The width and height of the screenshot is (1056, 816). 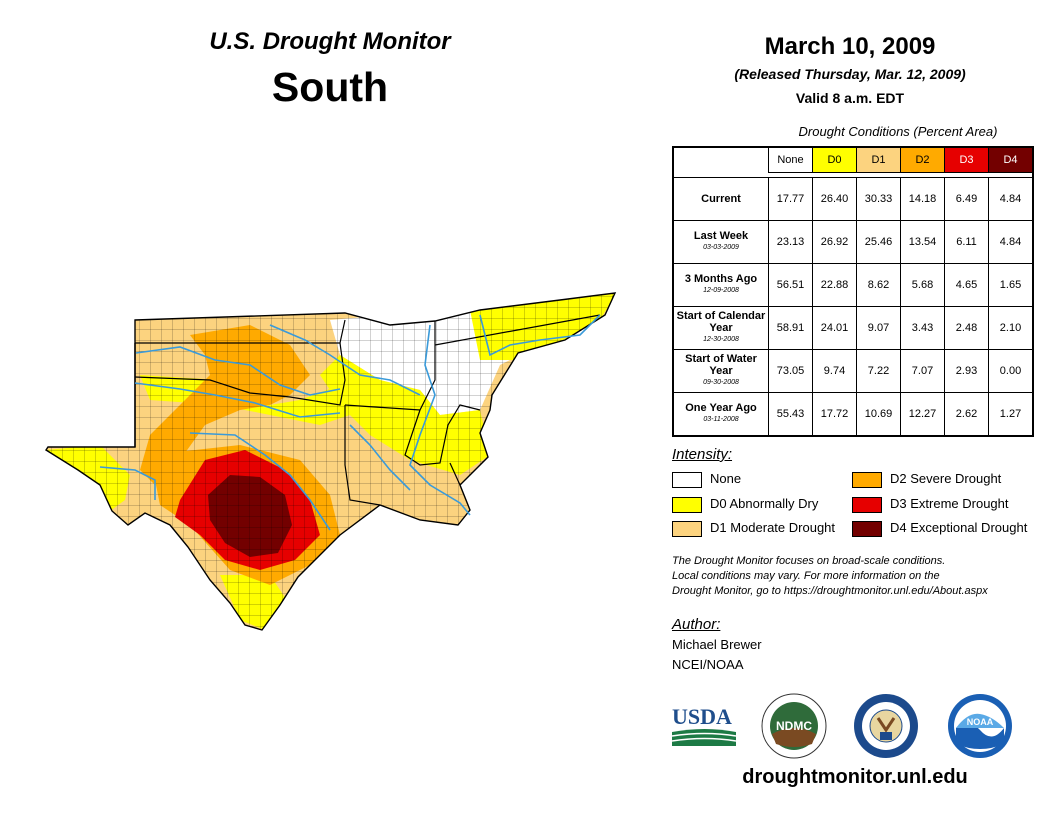 I want to click on row-label: One Year Ago 03-11-2008, so click(x=720, y=414).